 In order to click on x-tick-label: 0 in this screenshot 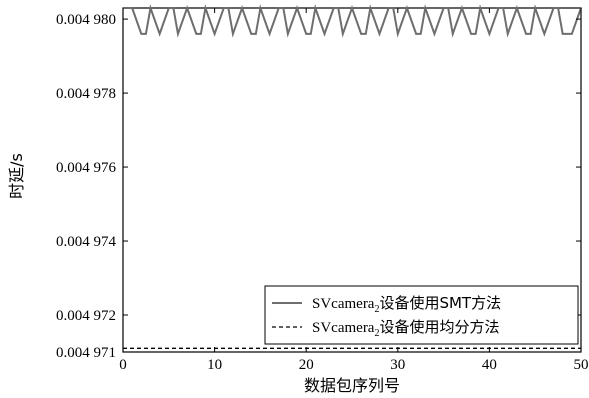, I will do `click(123, 365)`.